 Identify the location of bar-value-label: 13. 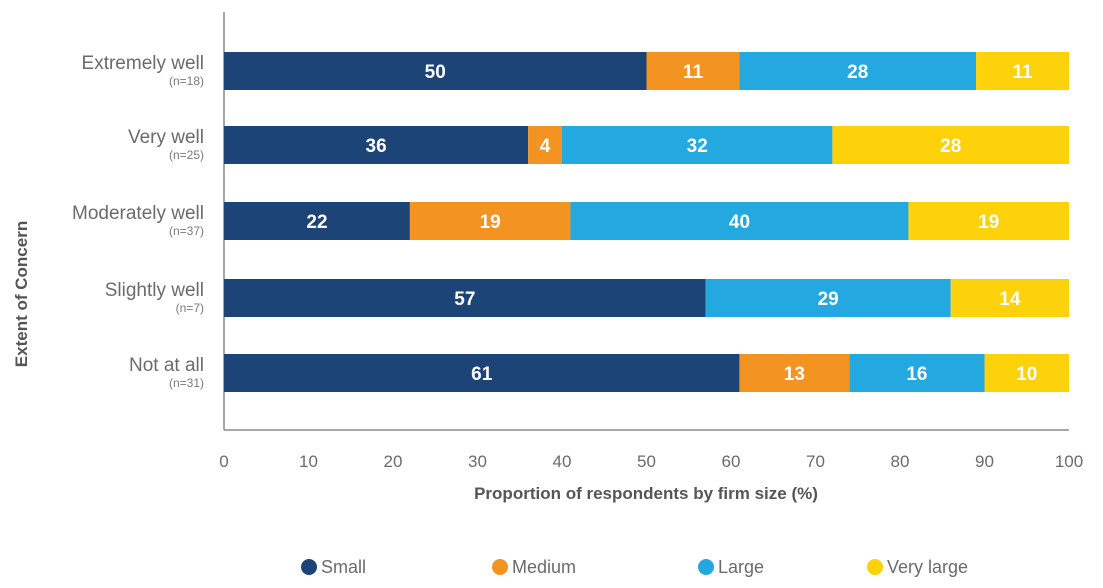
(794, 374).